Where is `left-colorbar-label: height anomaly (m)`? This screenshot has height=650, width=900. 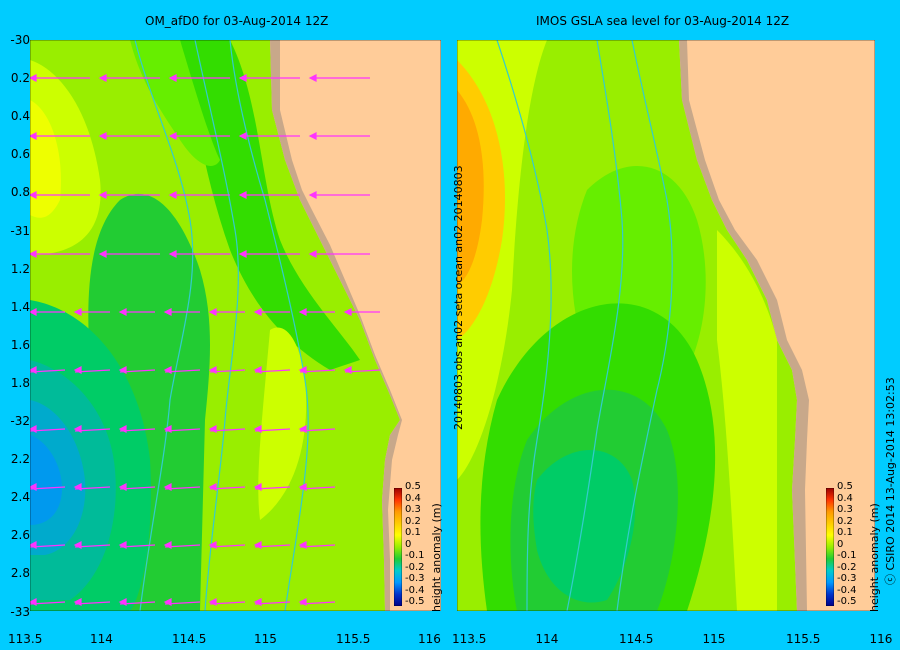
left-colorbar-label: height anomaly (m) is located at coordinates (436, 557).